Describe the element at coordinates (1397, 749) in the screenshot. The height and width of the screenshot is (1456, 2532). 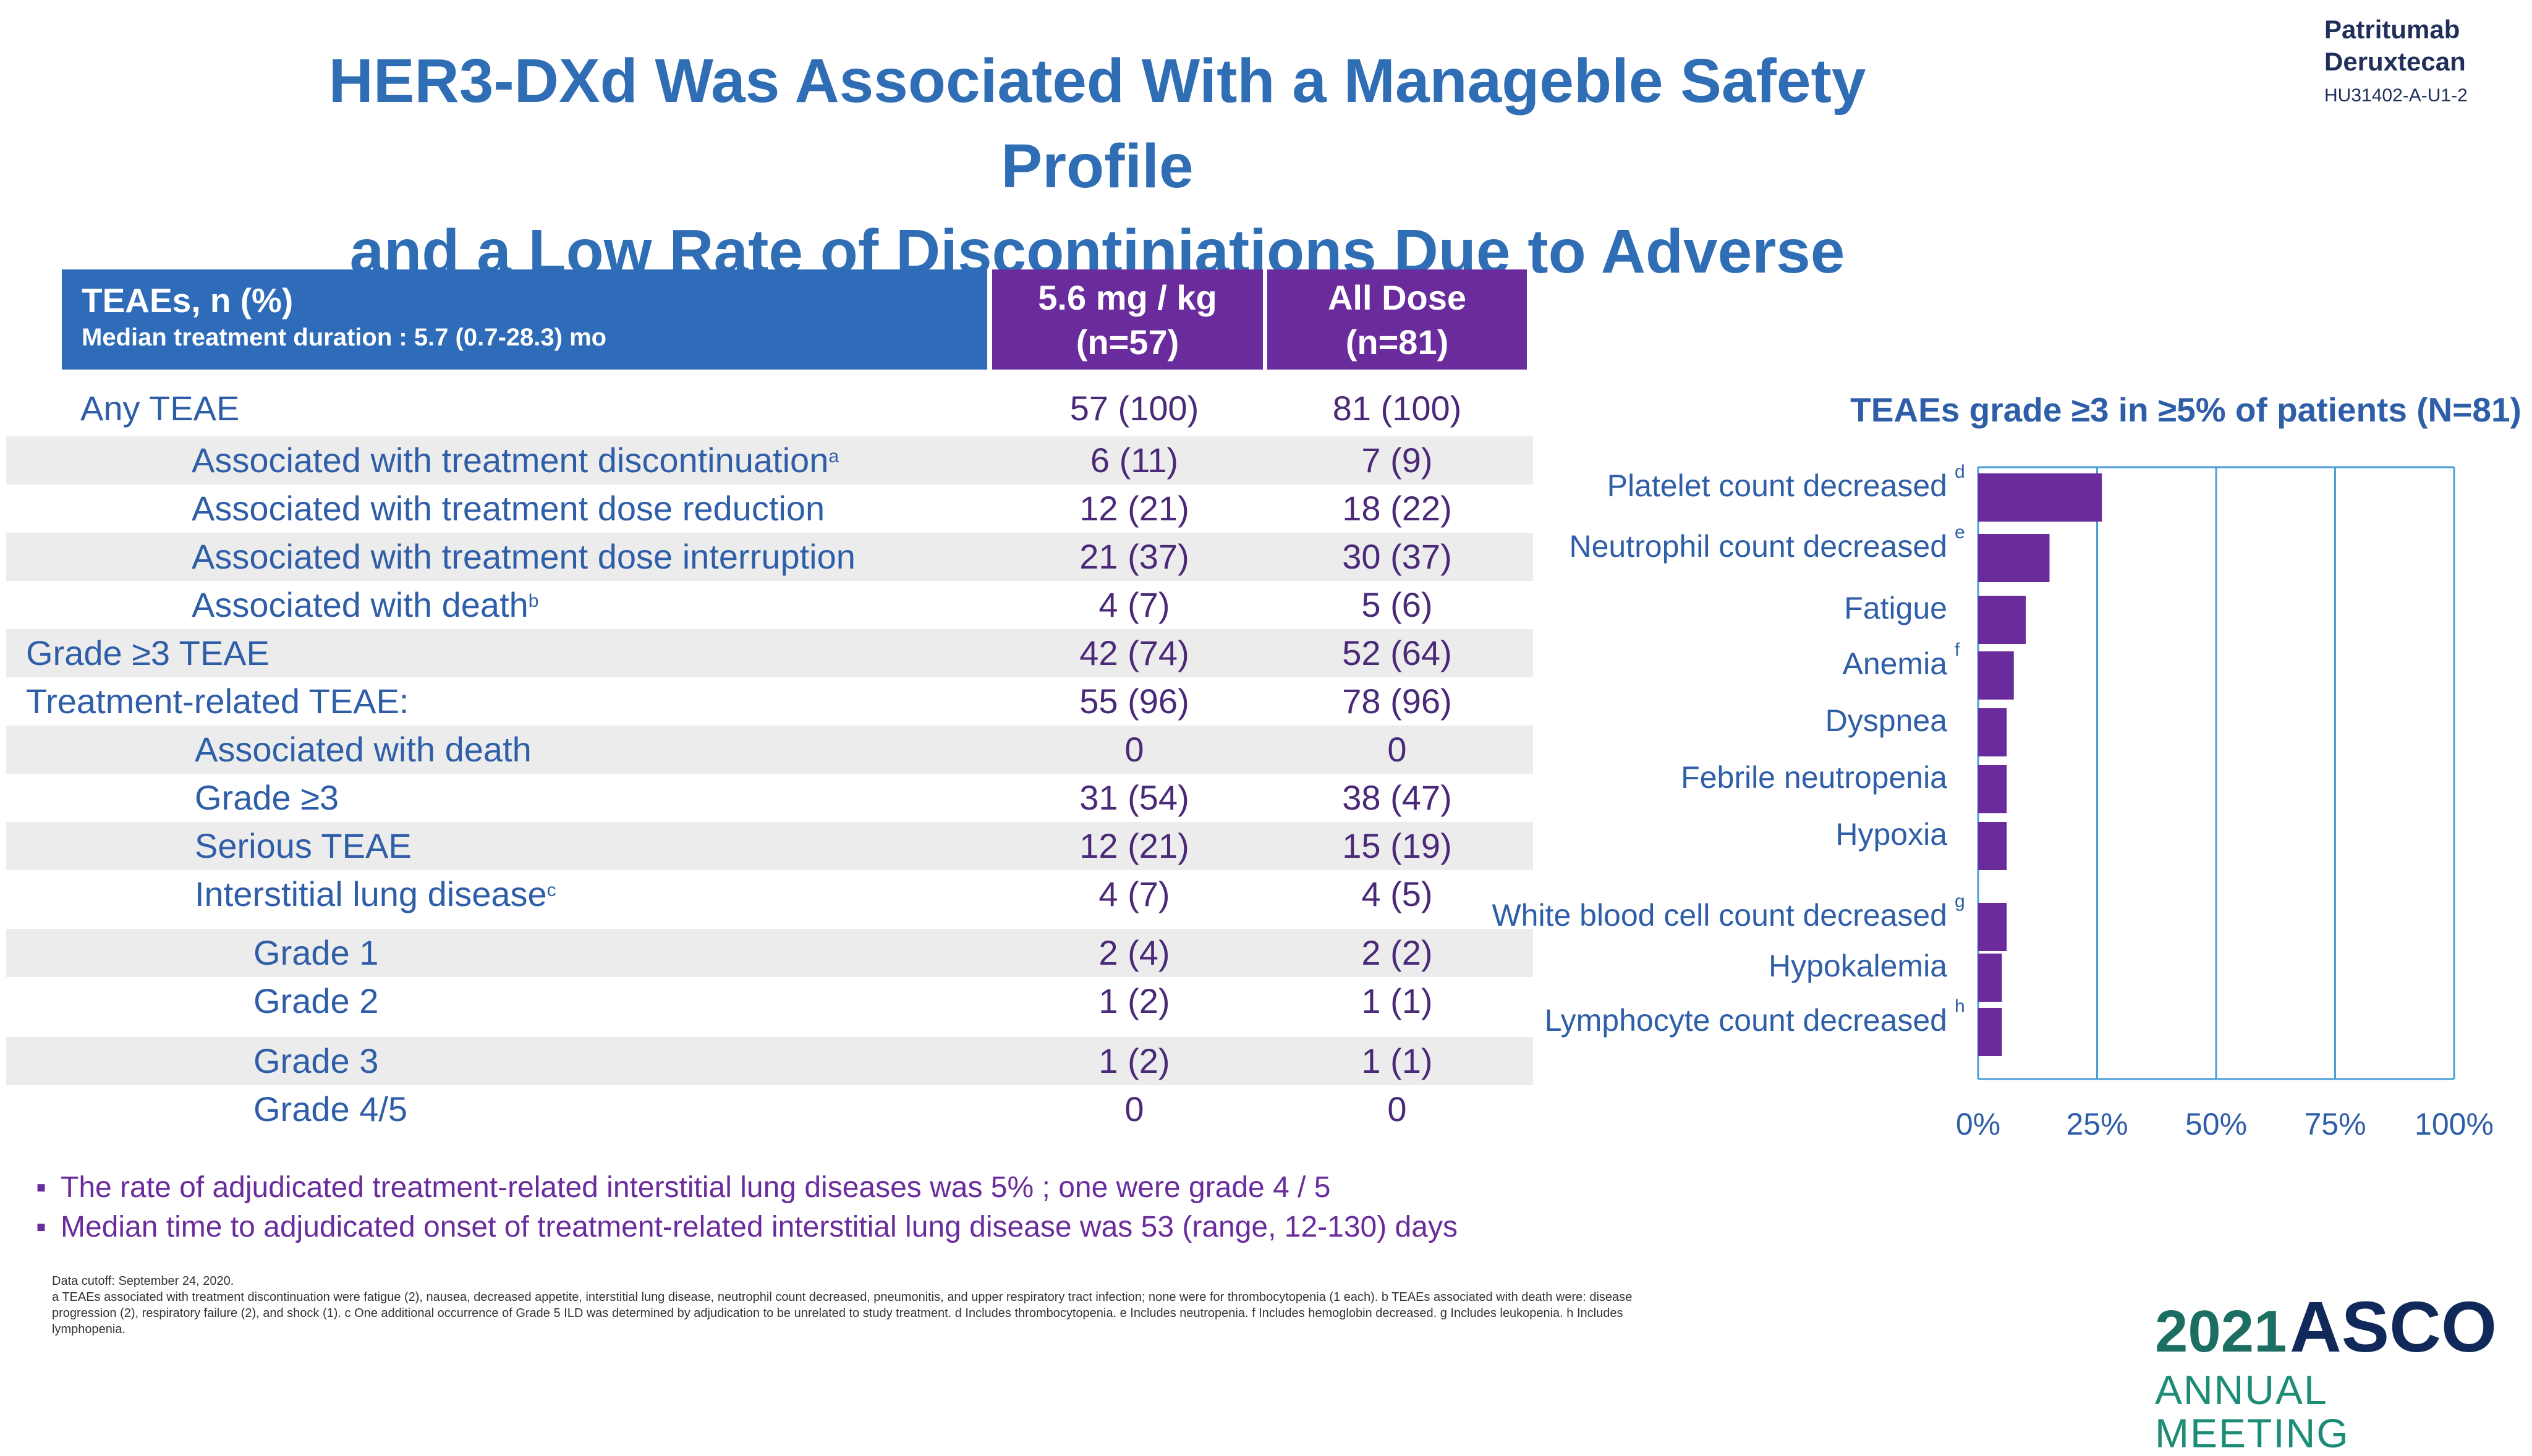
I see `value-all-dose: 0` at that location.